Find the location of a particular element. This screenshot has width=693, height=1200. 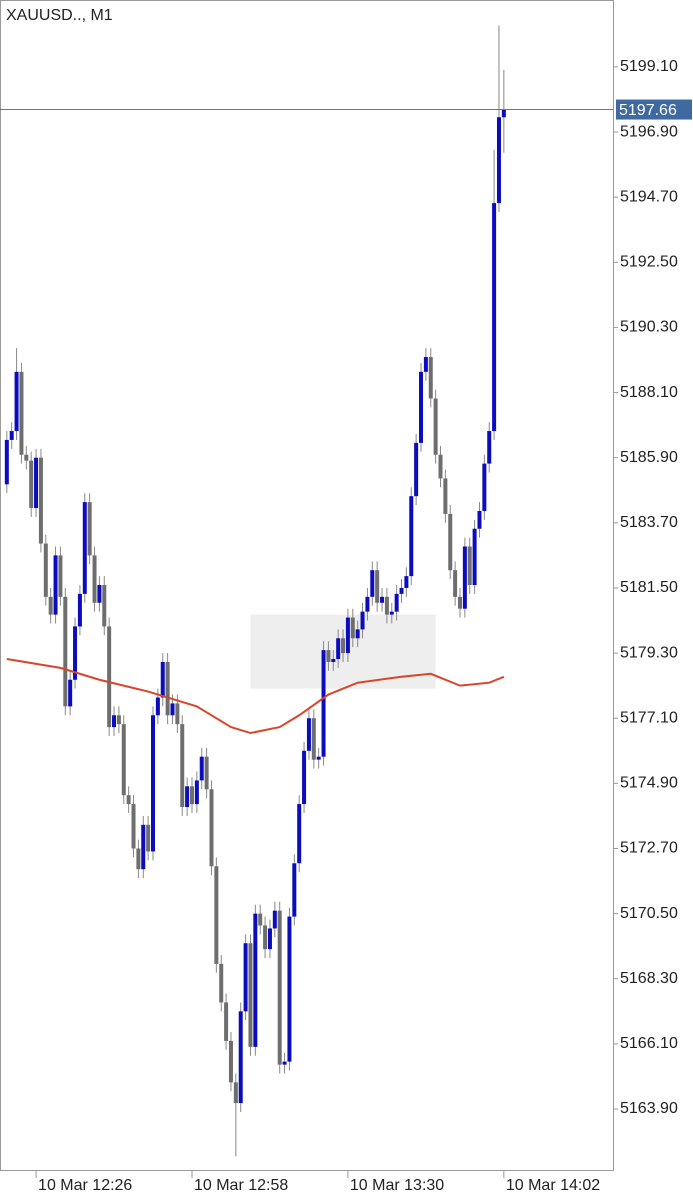

y-tick-label: 5179.30 is located at coordinates (649, 652).